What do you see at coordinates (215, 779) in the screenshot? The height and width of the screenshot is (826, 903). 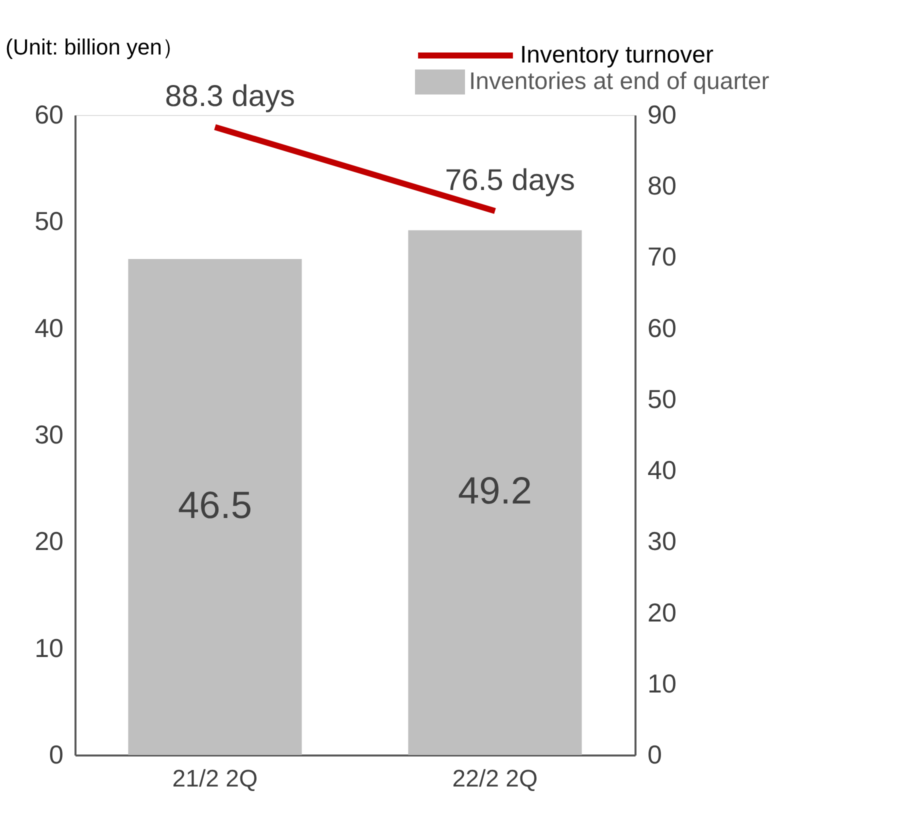 I see `x-tick-label: 21/2 2Q` at bounding box center [215, 779].